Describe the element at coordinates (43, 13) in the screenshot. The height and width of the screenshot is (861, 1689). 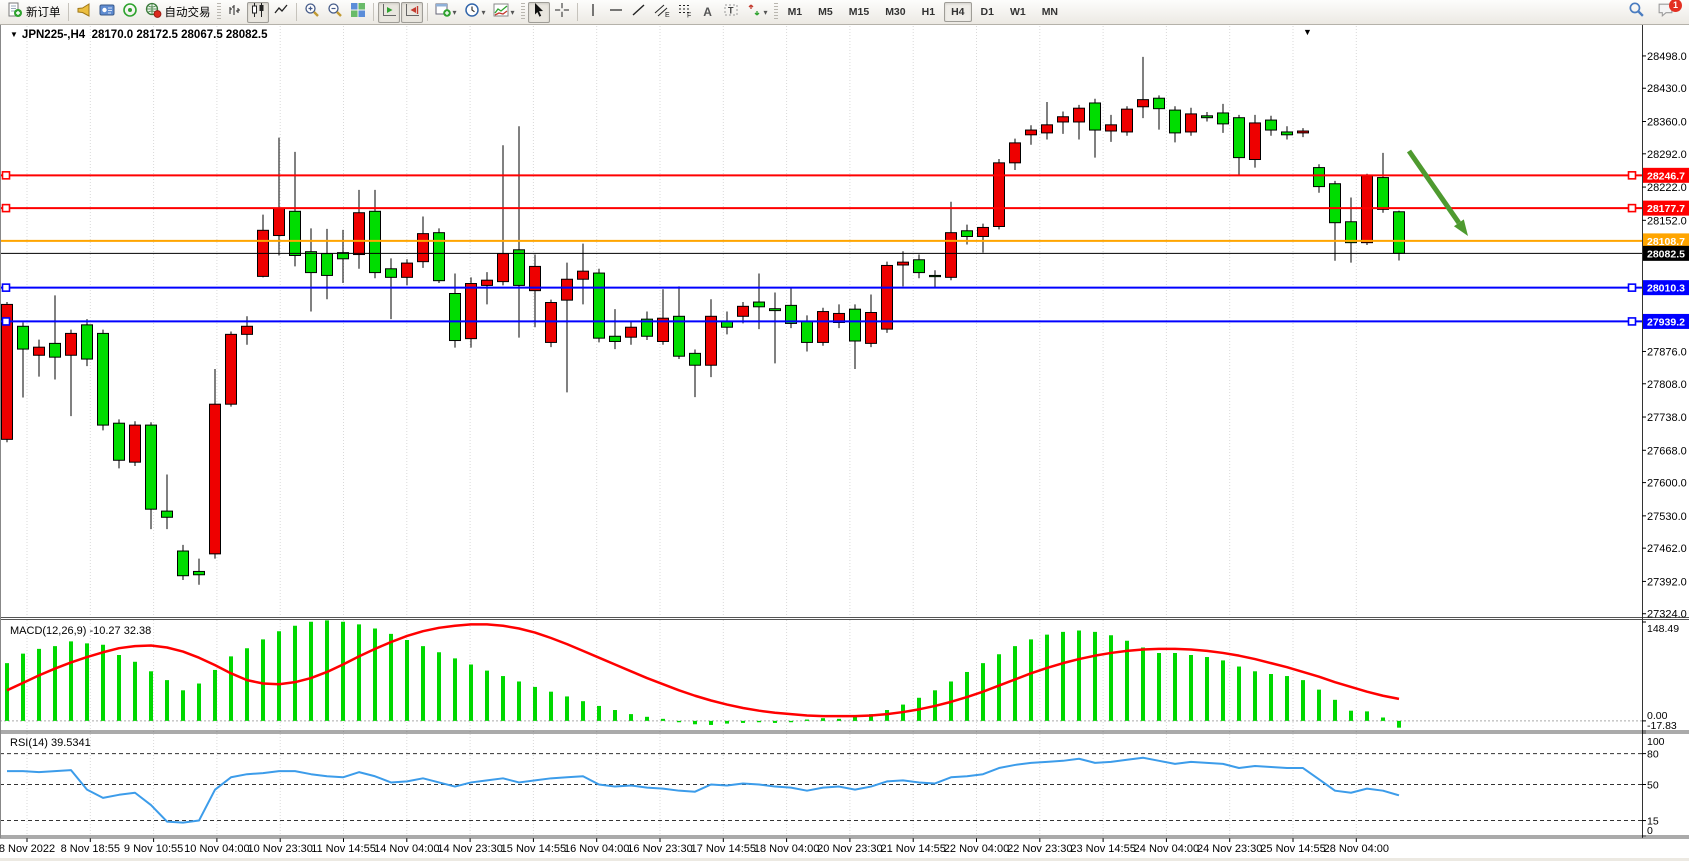
I see `new-order-label: 新订单` at that location.